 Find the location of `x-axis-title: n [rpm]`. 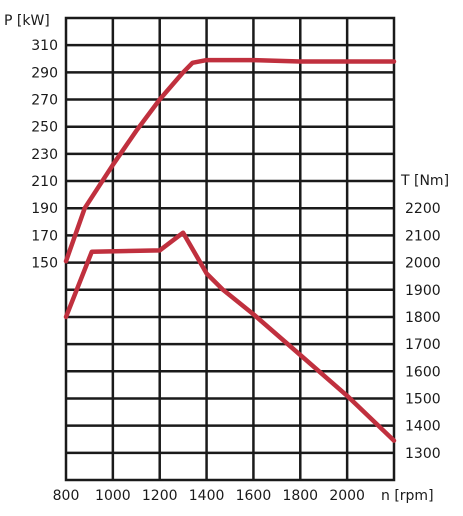

x-axis-title: n [rpm] is located at coordinates (407, 496).